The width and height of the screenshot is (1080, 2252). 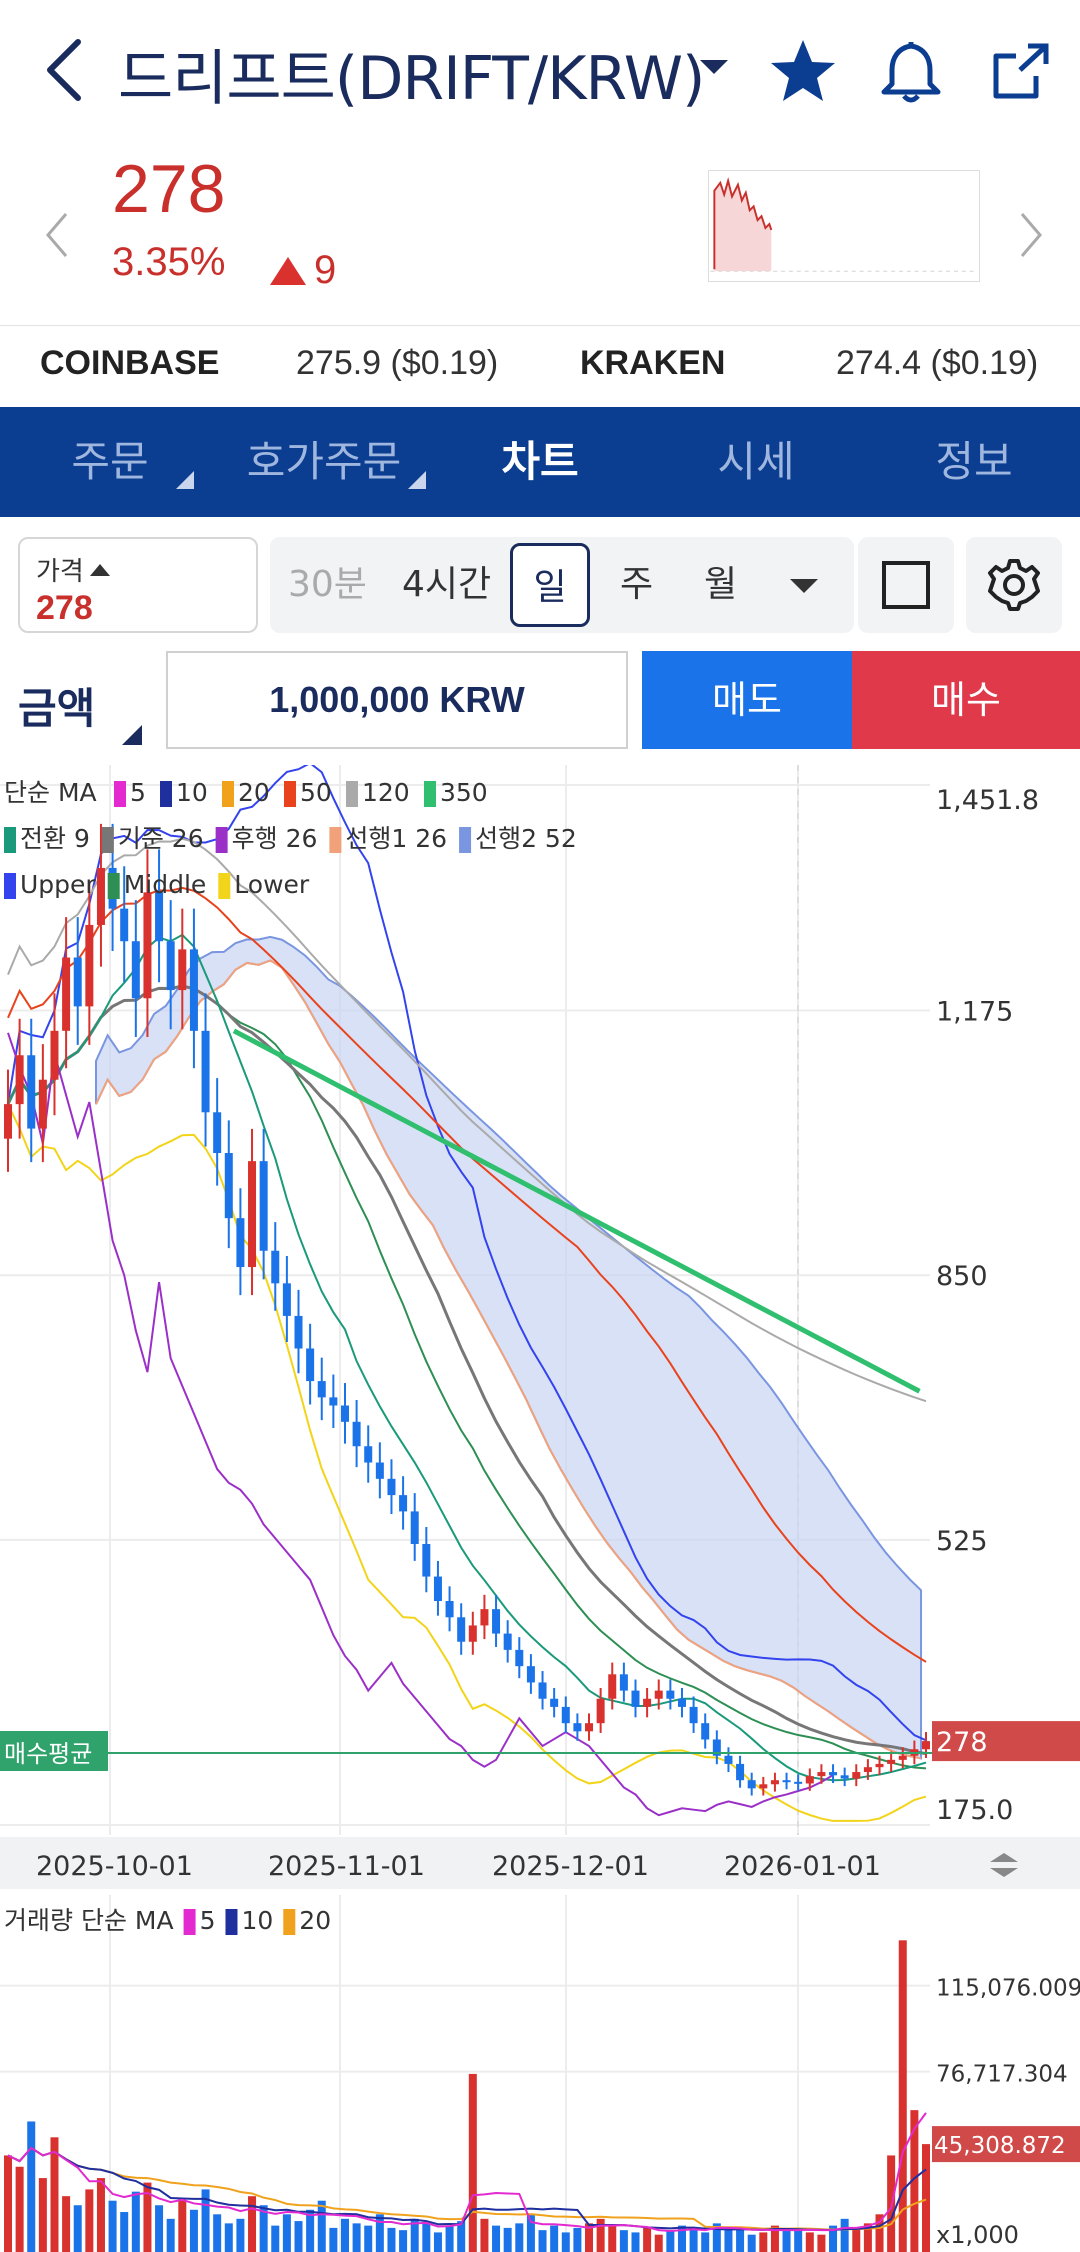 I want to click on amount-input: 1,000,000 KRW, so click(x=397, y=700).